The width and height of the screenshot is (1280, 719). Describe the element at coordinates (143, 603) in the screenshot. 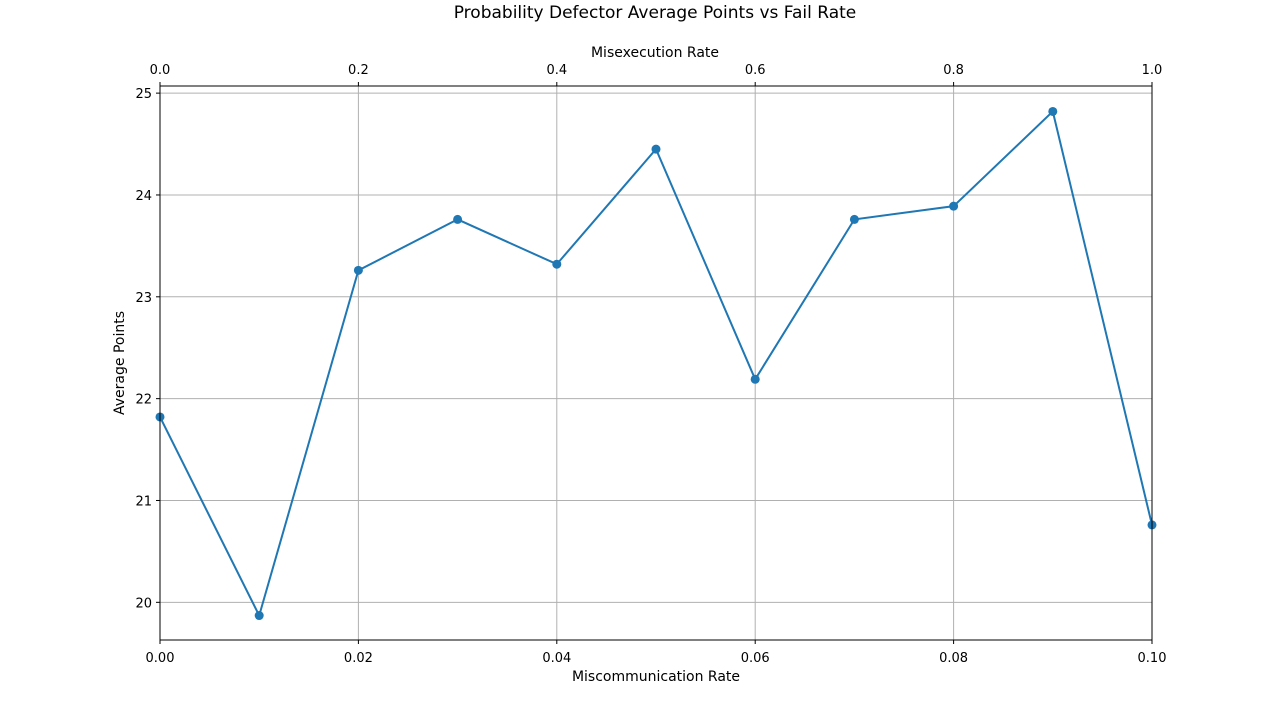

I see `y-tick-label: 20` at that location.